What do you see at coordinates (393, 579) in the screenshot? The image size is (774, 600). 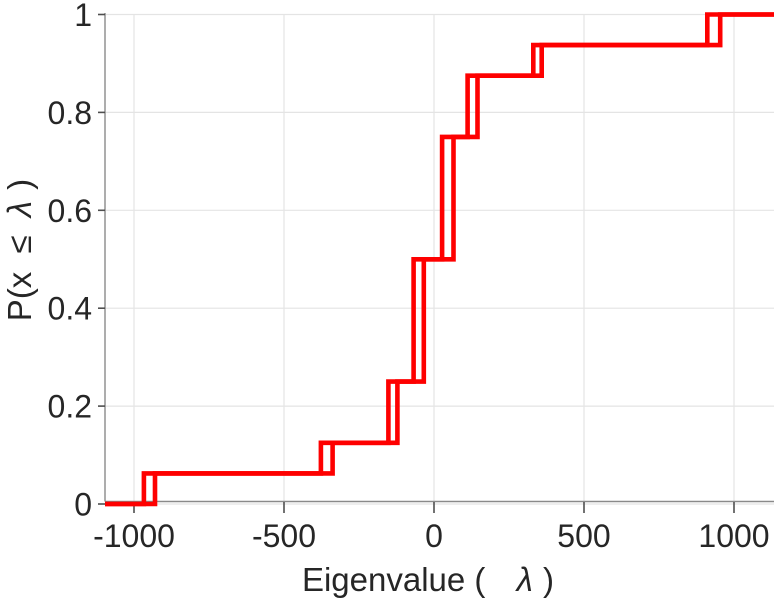 I see `x-axis-label-text: Eigenvalue (` at bounding box center [393, 579].